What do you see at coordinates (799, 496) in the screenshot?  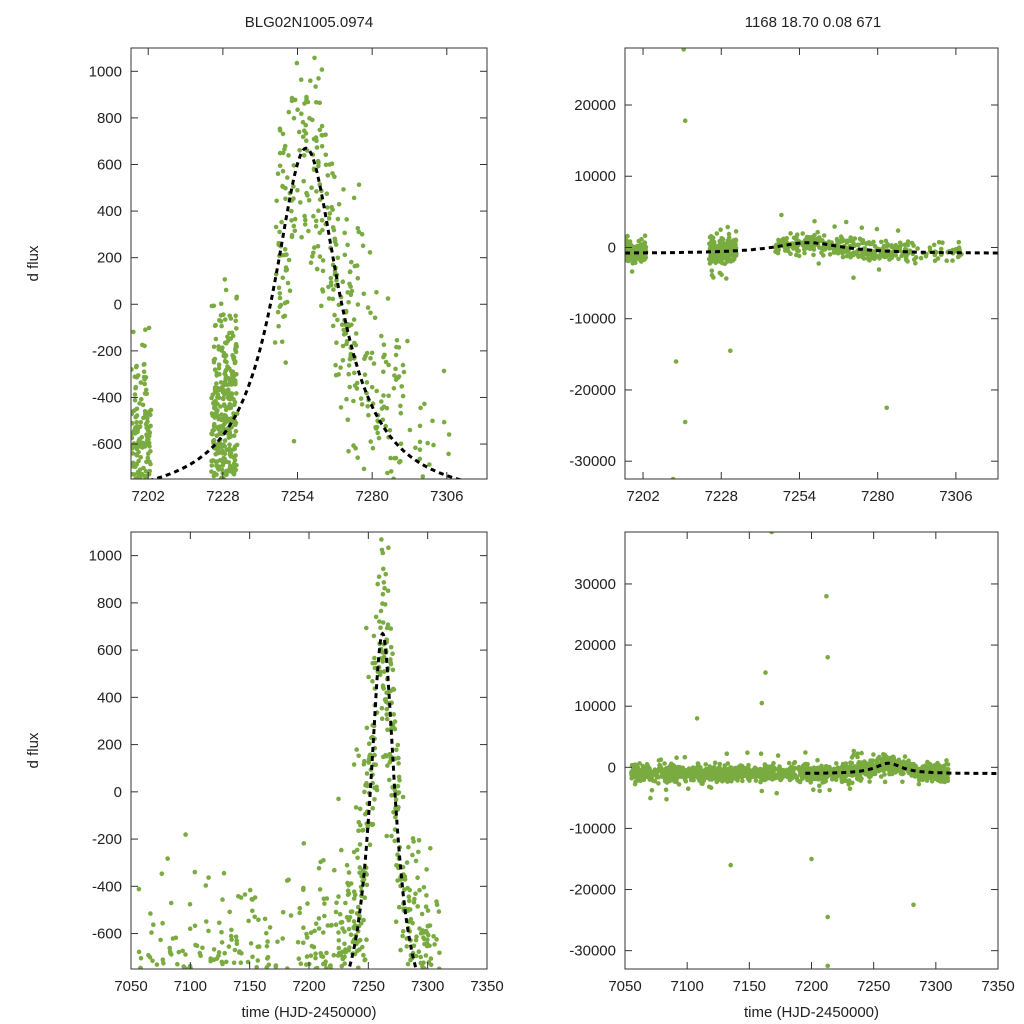 I see `x-tick-label: 7254` at bounding box center [799, 496].